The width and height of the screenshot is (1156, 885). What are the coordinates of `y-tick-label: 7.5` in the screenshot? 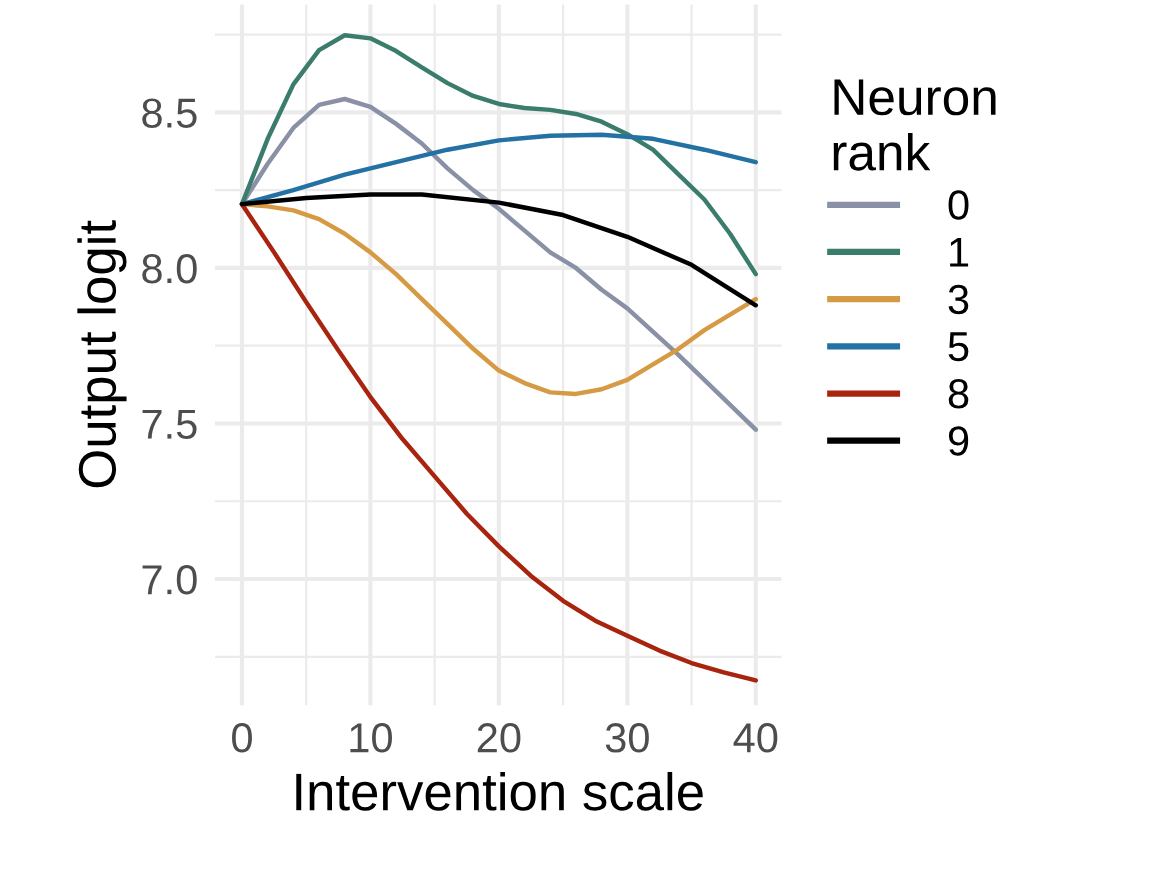 It's located at (169, 424).